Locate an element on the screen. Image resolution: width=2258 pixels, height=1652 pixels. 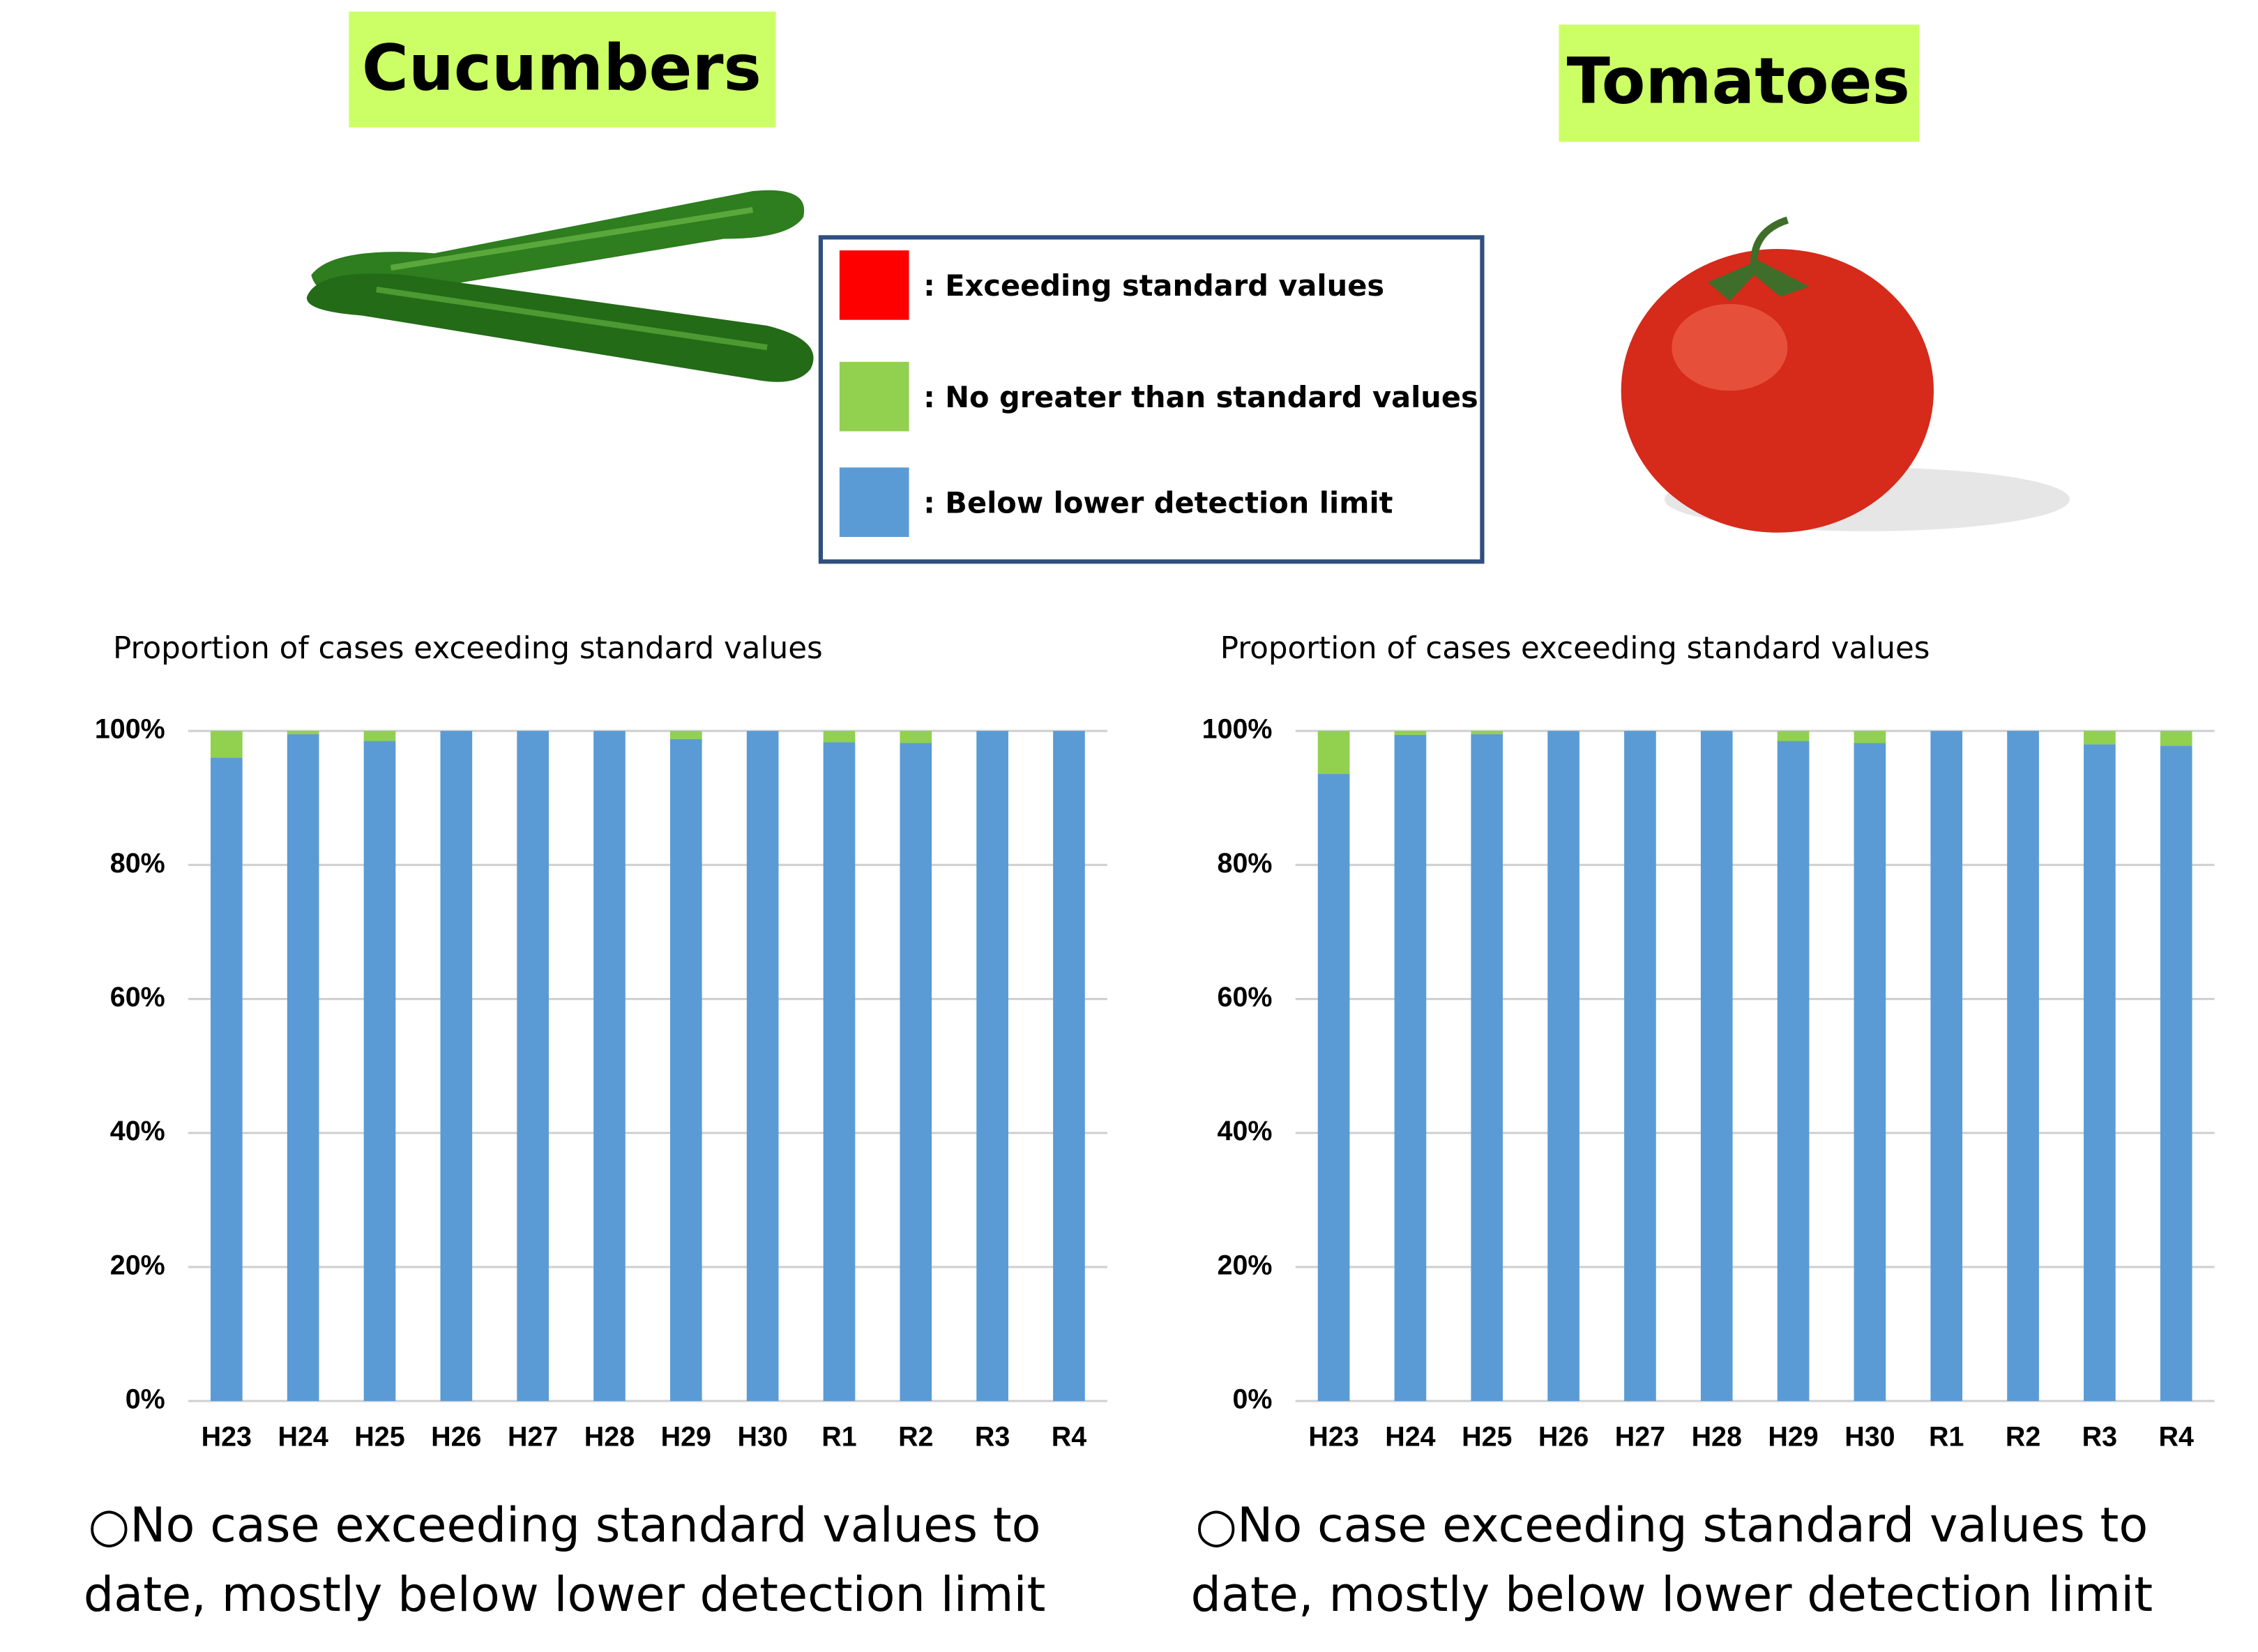
legend-box is located at coordinates (1151, 399).